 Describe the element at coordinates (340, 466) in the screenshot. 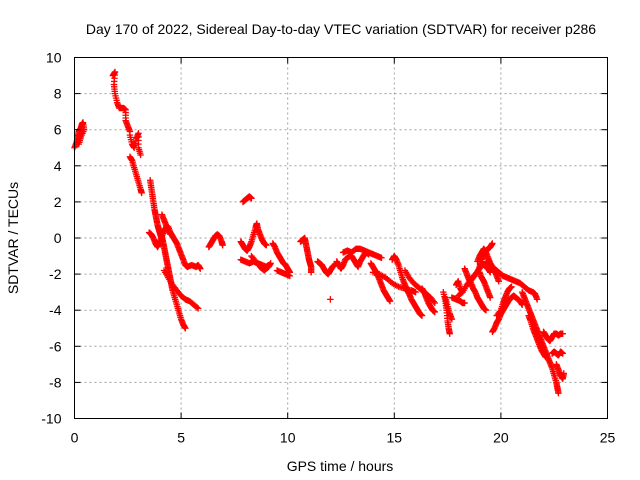

I see `x-axis-label: GPS time / hours` at that location.